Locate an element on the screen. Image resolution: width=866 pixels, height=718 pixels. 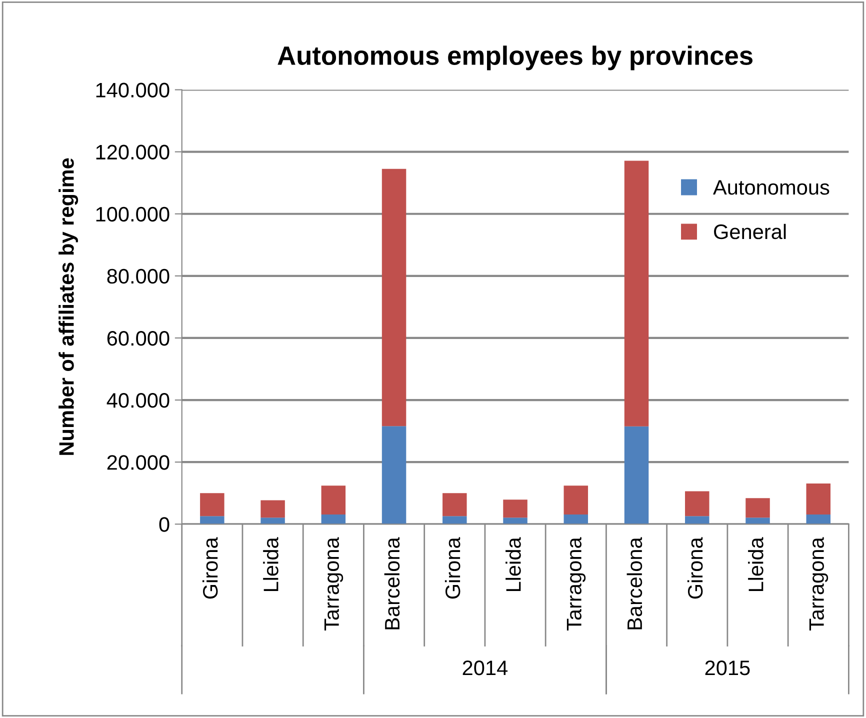
y-axis-title: Number of affiliates by regime is located at coordinates (68, 306).